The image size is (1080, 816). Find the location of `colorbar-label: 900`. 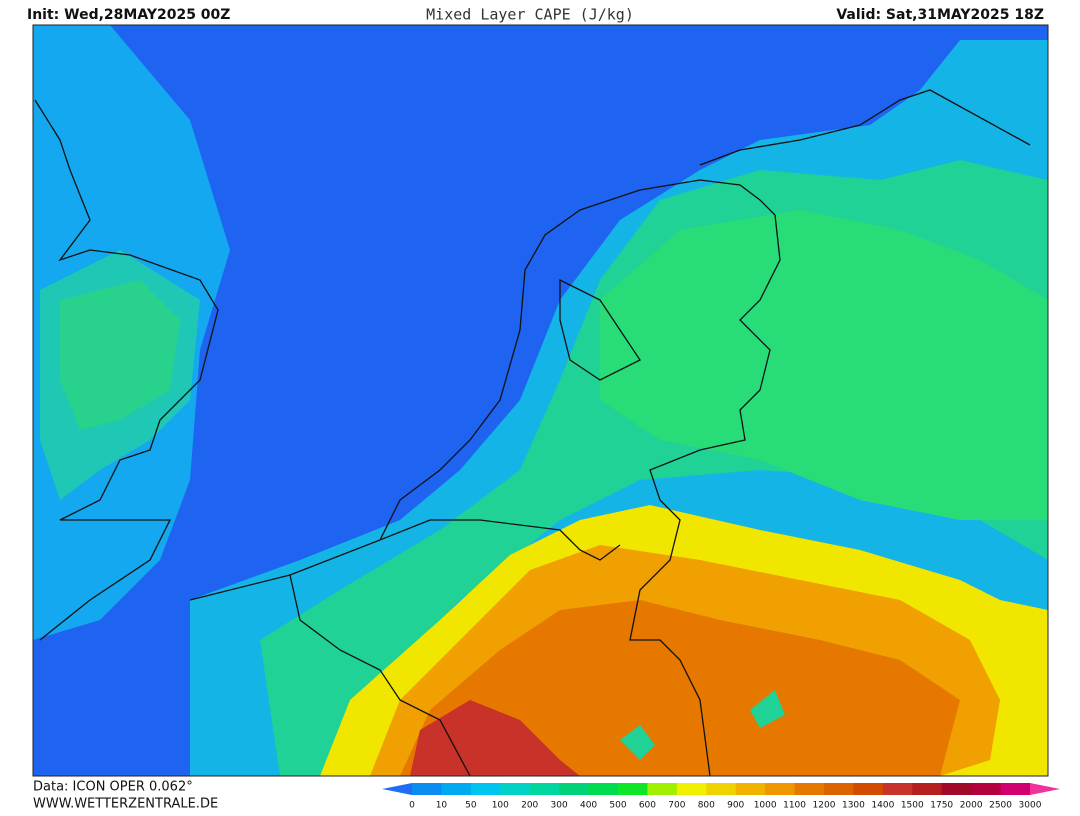

colorbar-label: 900 is located at coordinates (735, 806).